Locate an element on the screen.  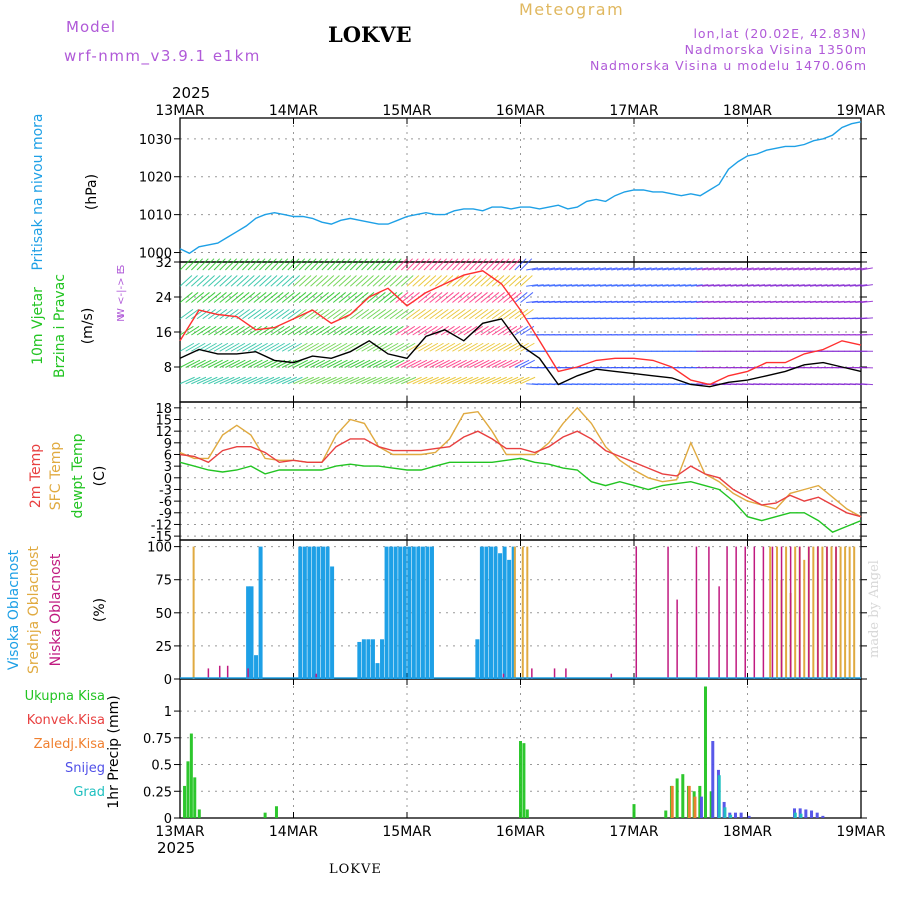
year-label-top: 2025 is located at coordinates (191, 93).